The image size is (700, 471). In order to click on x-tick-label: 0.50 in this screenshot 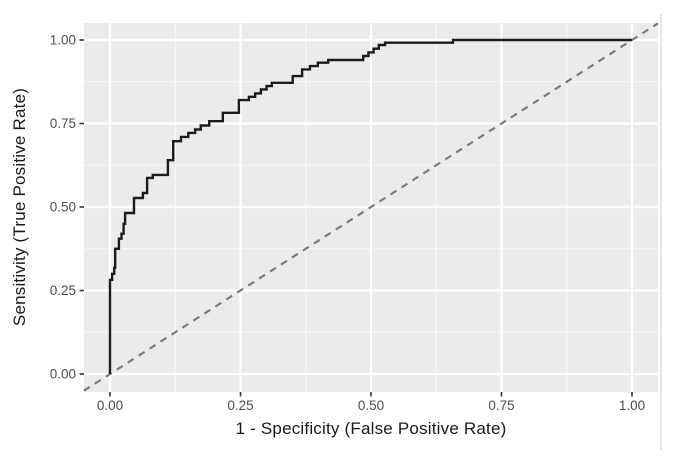, I will do `click(371, 405)`.